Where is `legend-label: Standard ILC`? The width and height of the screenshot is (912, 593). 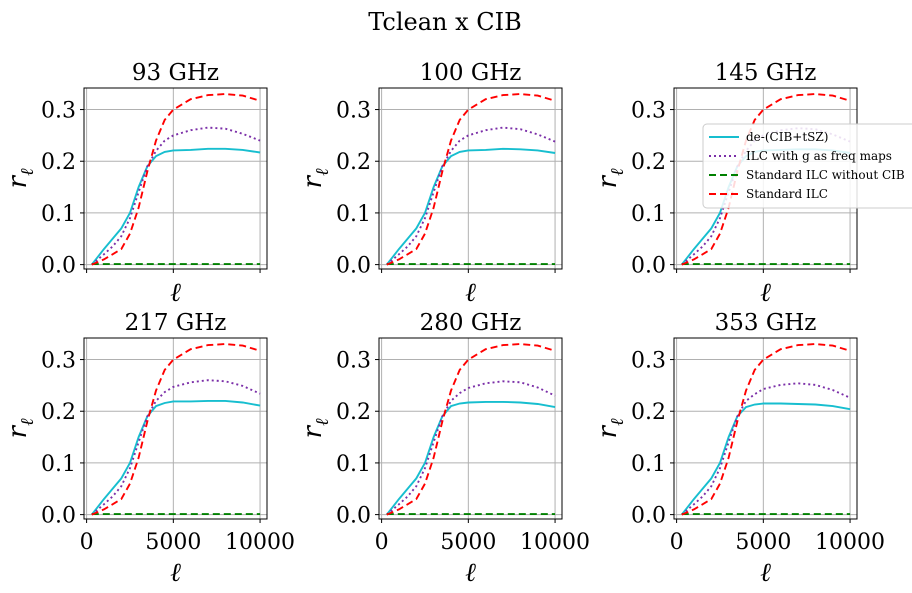 legend-label: Standard ILC is located at coordinates (787, 194).